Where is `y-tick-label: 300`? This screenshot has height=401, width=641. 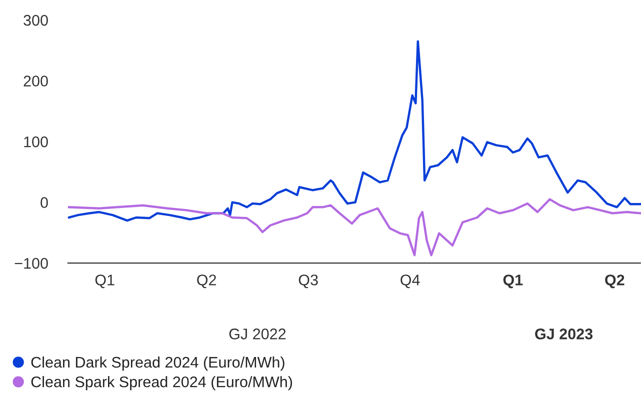
y-tick-label: 300 is located at coordinates (36, 20).